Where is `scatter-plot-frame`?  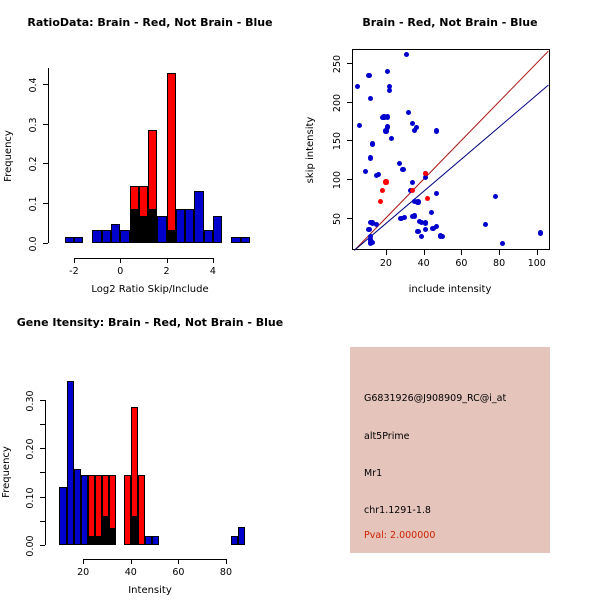 scatter-plot-frame is located at coordinates (451, 149).